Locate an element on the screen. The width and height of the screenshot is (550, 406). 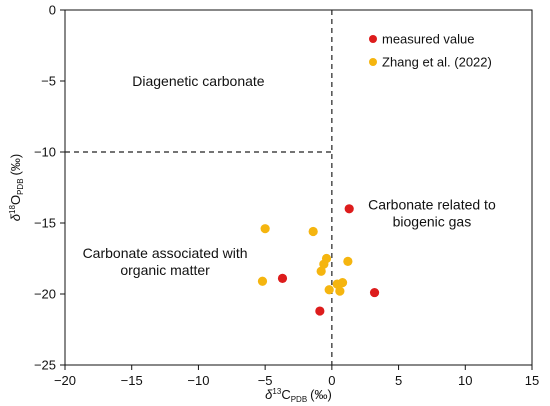
region-label-line: Diagenetic carbonate is located at coordinates (198, 81).